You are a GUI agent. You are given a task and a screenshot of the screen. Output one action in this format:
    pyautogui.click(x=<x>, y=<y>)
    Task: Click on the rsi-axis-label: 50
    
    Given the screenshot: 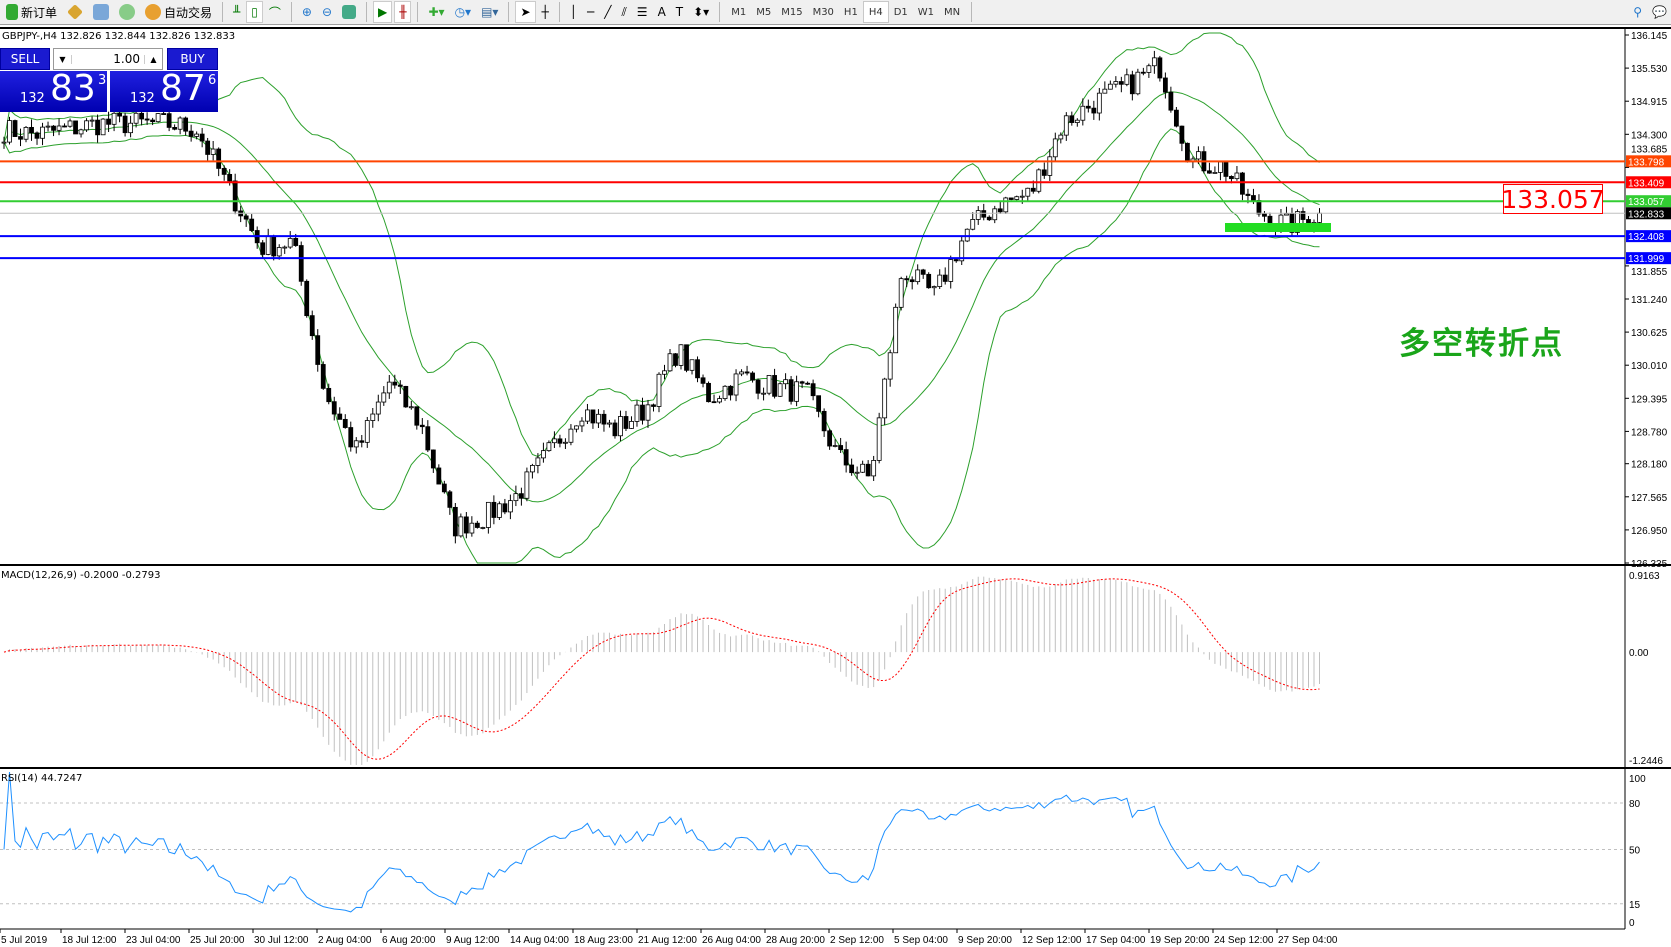 What is the action you would take?
    pyautogui.click(x=1635, y=851)
    